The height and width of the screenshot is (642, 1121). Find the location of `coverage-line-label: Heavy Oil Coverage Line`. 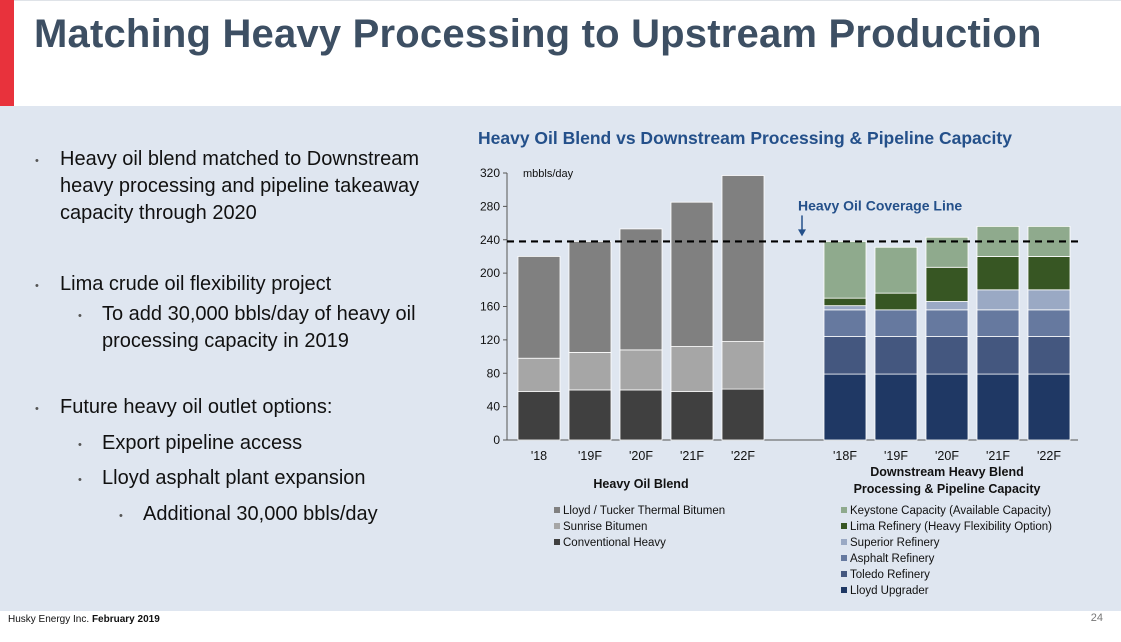

coverage-line-label: Heavy Oil Coverage Line is located at coordinates (880, 205).